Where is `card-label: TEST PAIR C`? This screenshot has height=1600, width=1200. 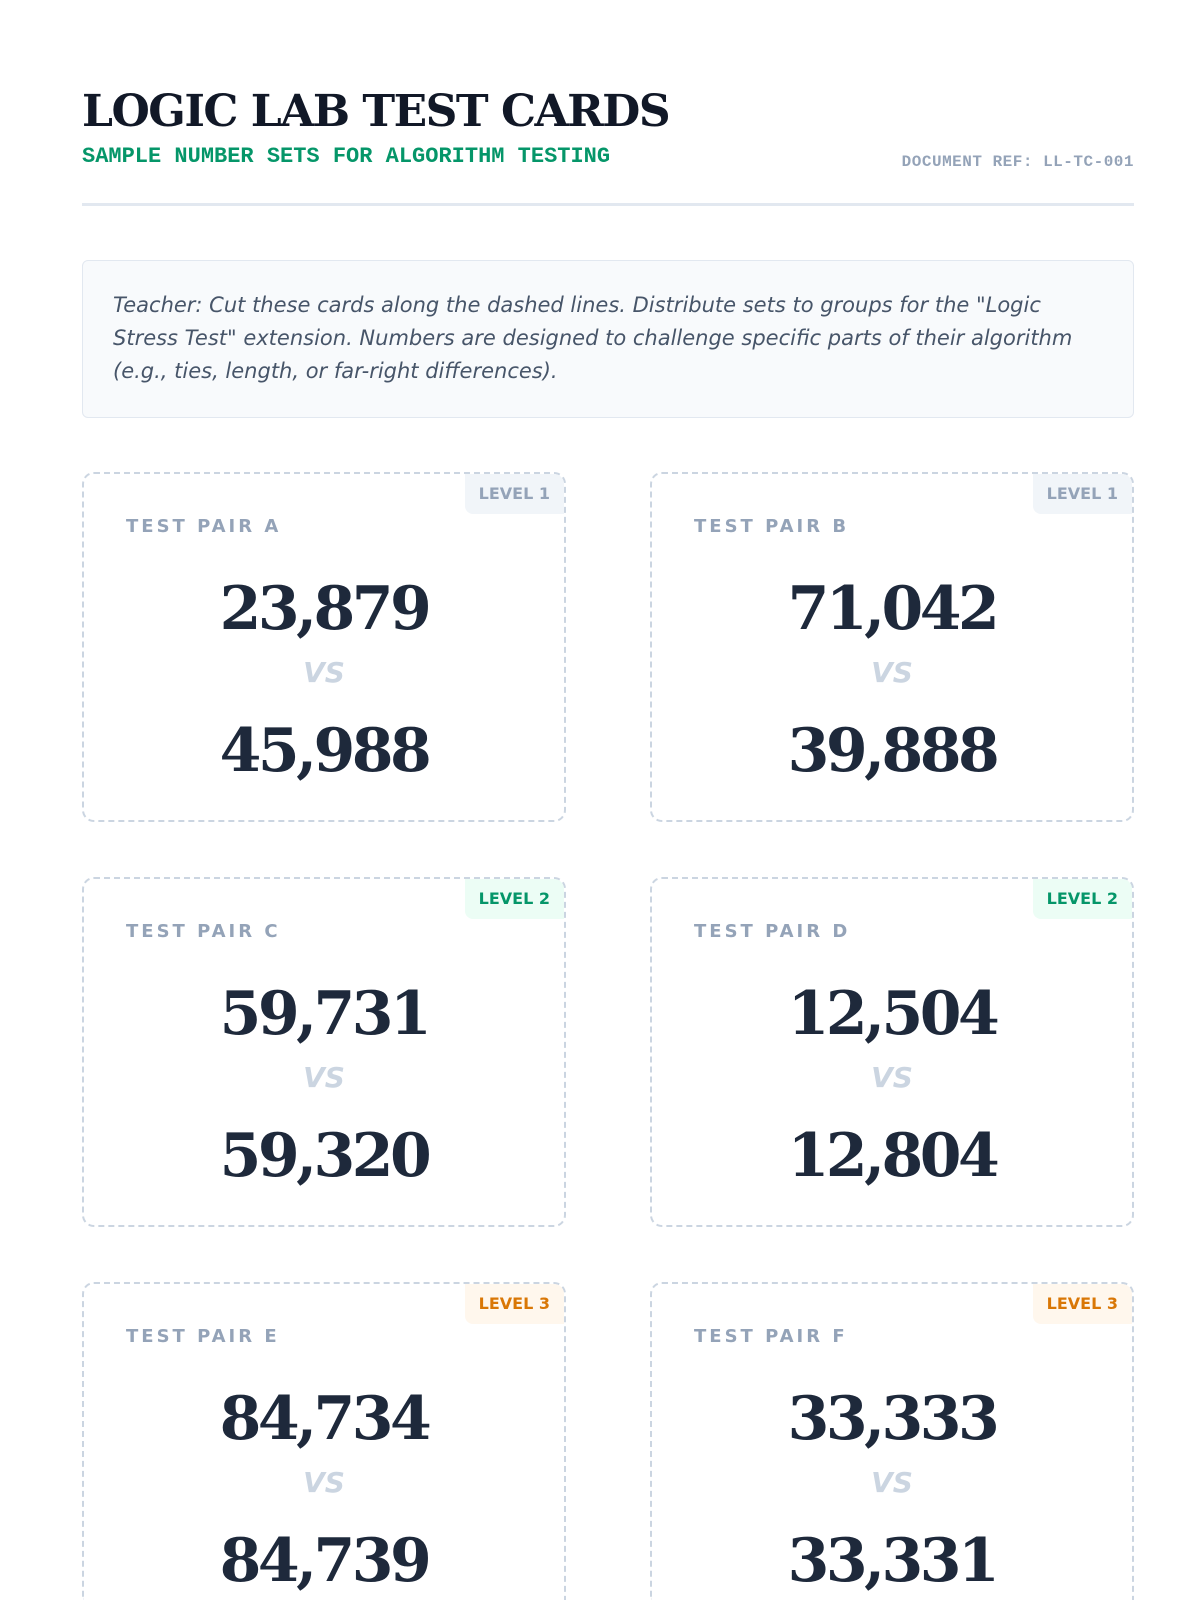
card-label: TEST PAIR C is located at coordinates (203, 931).